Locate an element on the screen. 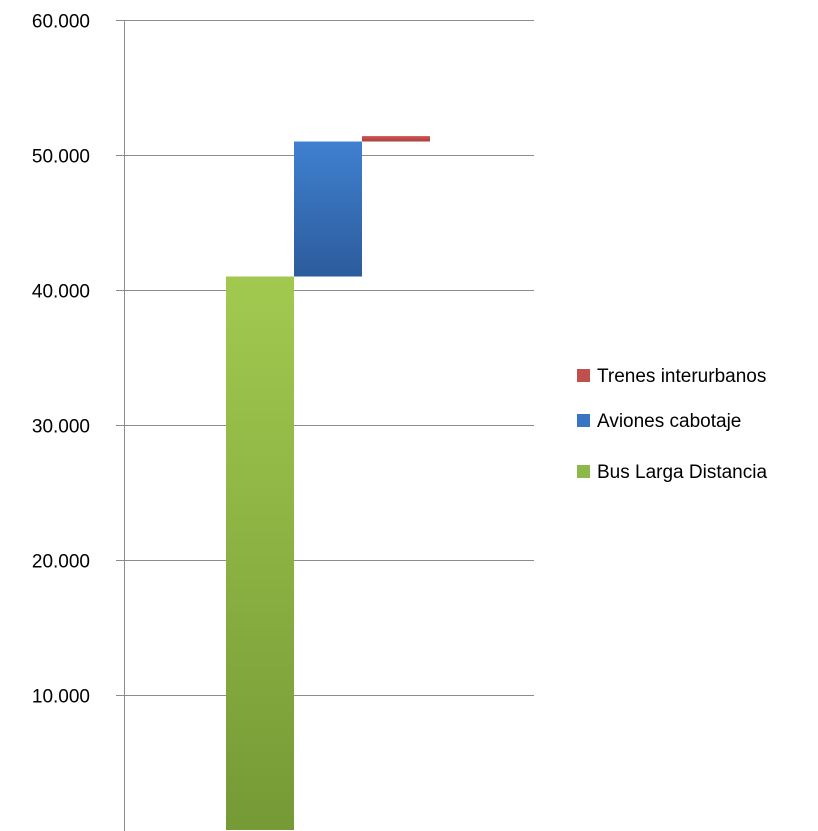 The height and width of the screenshot is (831, 818). legend-label-trenes-interurbanos: Trenes interurbanos is located at coordinates (681, 376).